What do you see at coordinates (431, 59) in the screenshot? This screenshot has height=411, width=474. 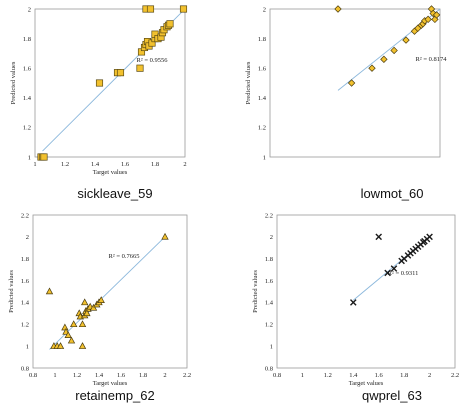 I see `r-squared-label: R² = 0.8174` at bounding box center [431, 59].